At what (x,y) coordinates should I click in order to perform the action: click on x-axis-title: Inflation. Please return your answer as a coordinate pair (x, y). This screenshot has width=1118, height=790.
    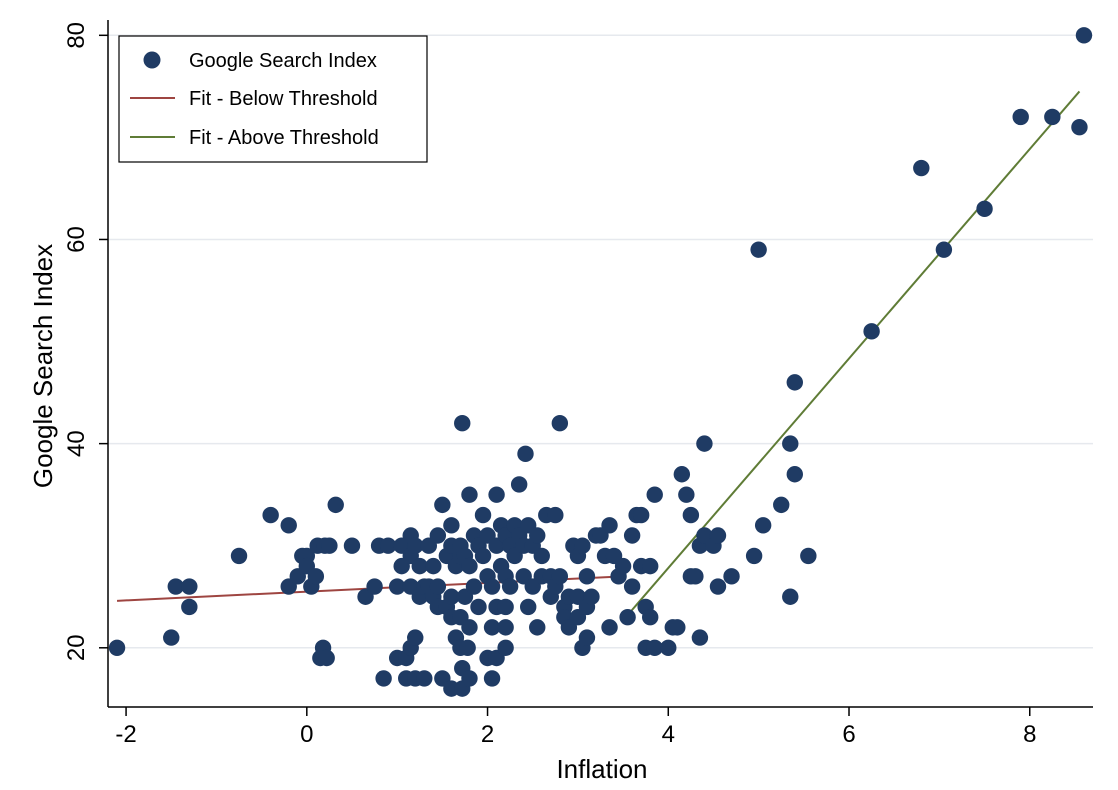
    Looking at the image, I should click on (601, 769).